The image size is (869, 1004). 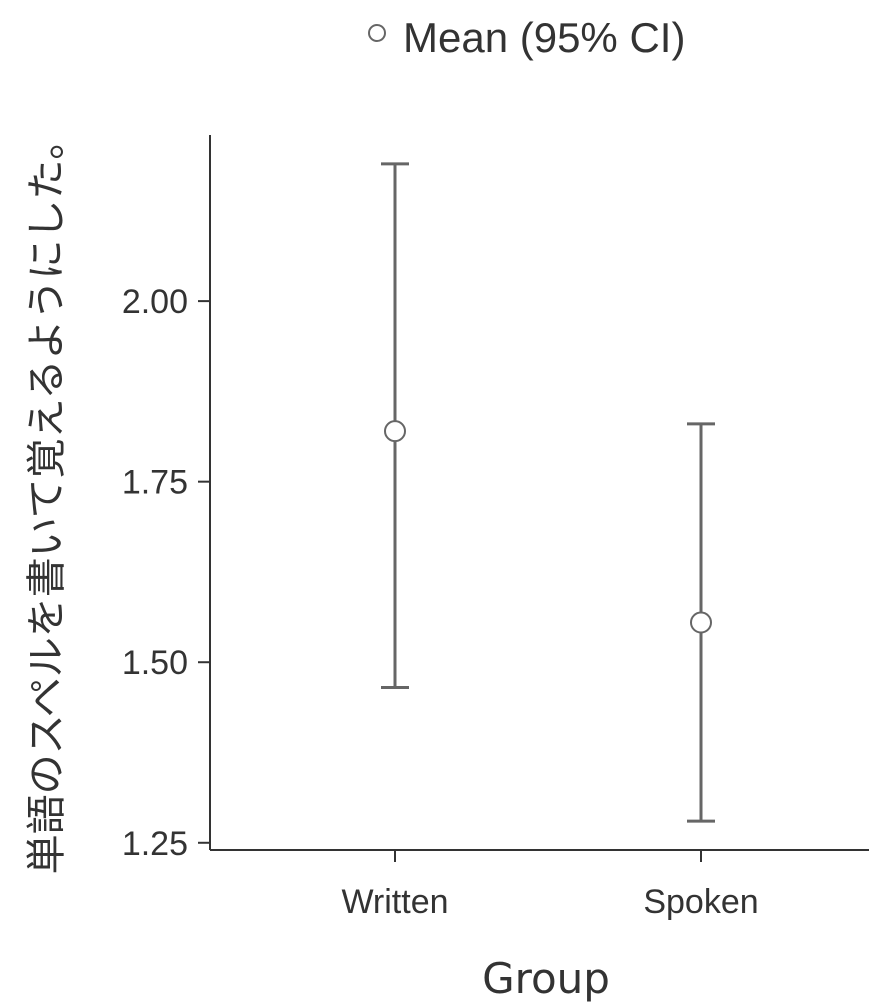 What do you see at coordinates (155, 663) in the screenshot?
I see `y-tick-label: 1.50` at bounding box center [155, 663].